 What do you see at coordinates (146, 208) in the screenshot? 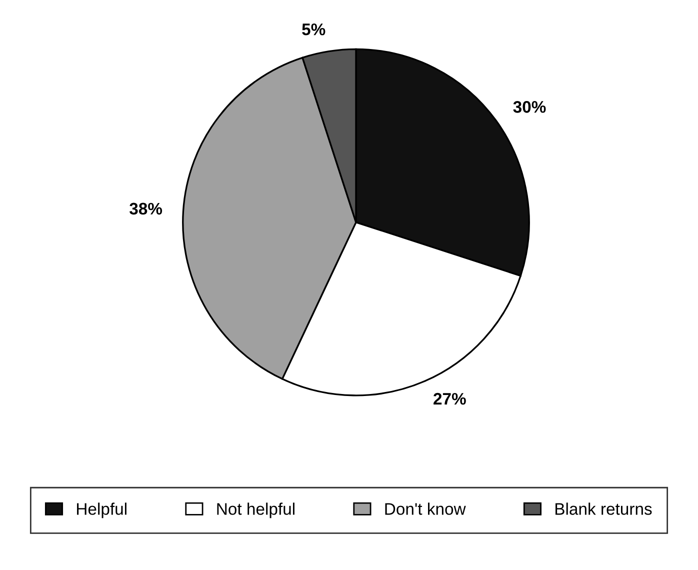
I see `data-label: 38%` at bounding box center [146, 208].